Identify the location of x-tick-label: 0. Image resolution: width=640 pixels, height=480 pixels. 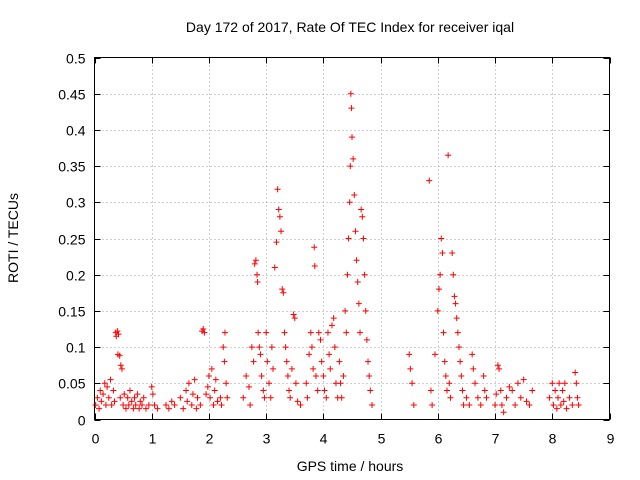
(96, 439).